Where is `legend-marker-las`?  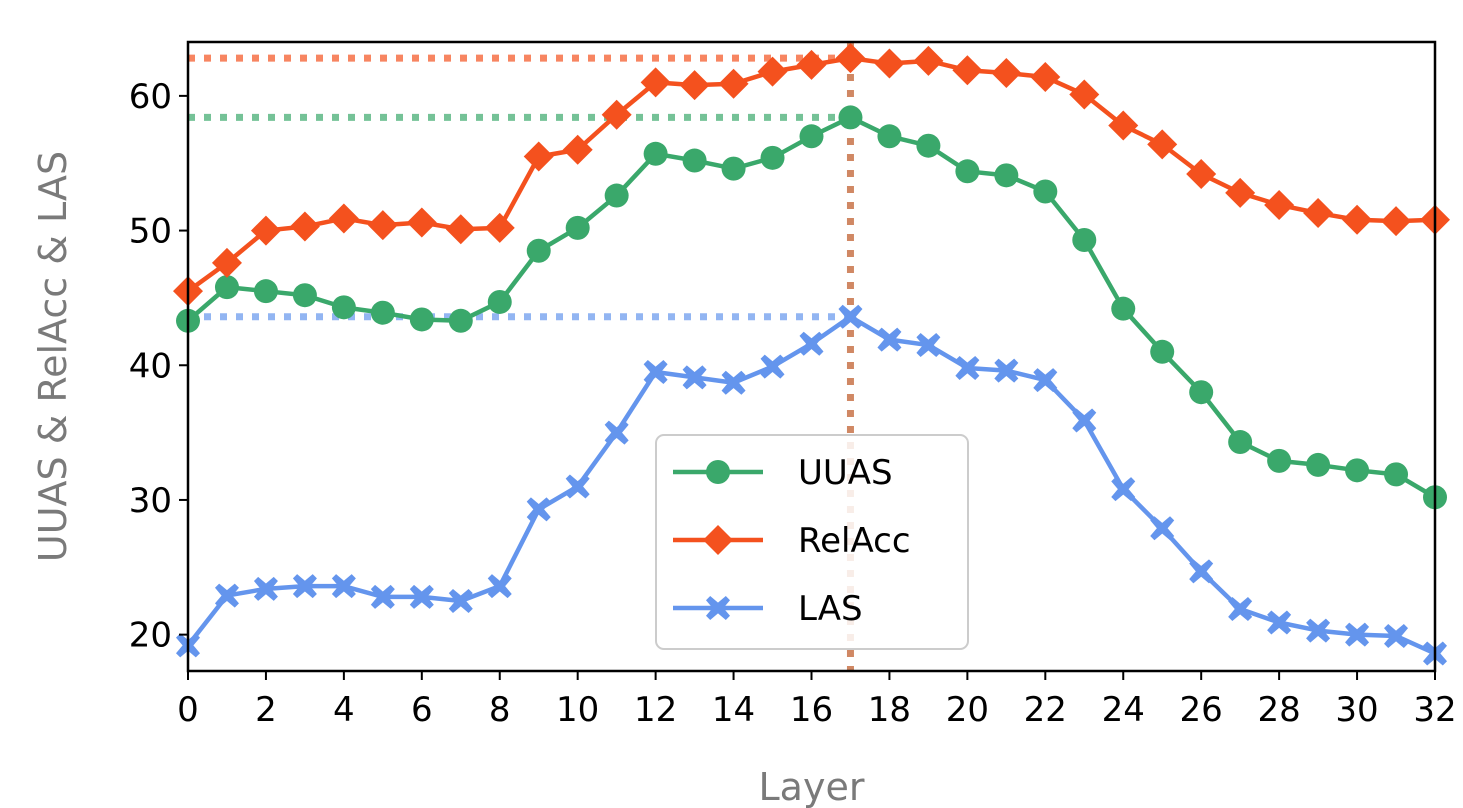 legend-marker-las is located at coordinates (718, 608).